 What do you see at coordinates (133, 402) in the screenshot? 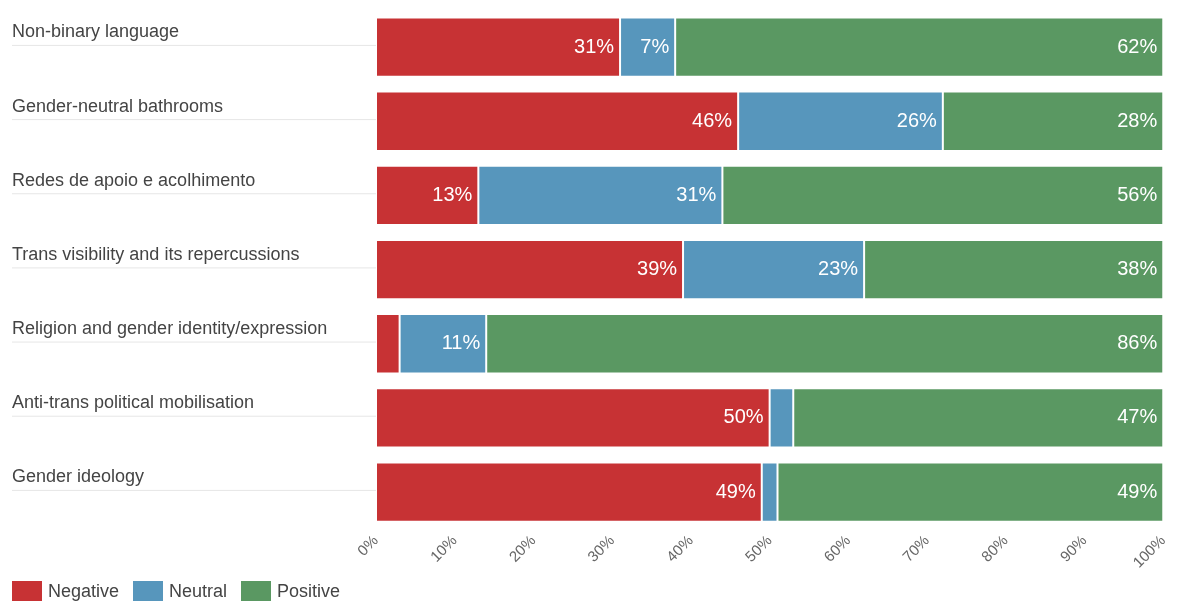
I see `y-tick-label: Anti-trans political mobilisation` at bounding box center [133, 402].